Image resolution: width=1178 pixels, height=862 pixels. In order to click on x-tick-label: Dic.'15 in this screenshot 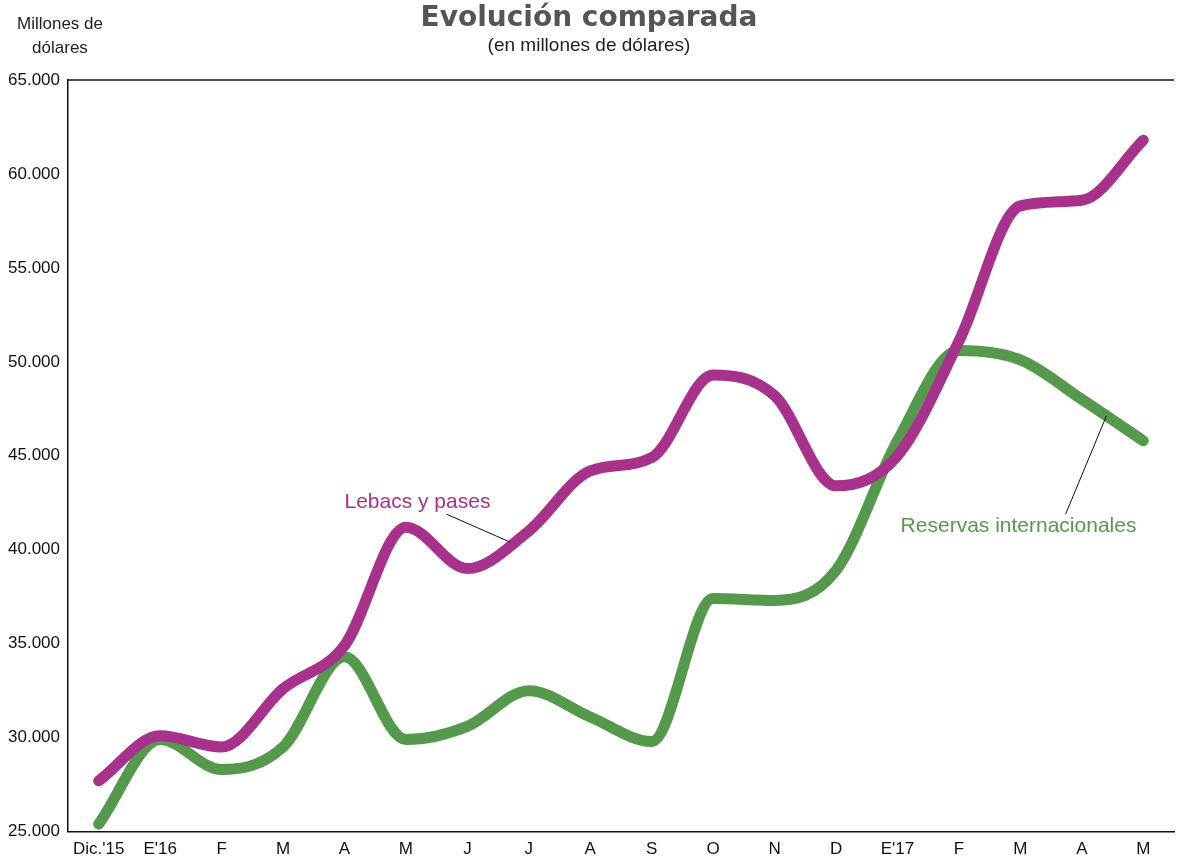, I will do `click(99, 849)`.